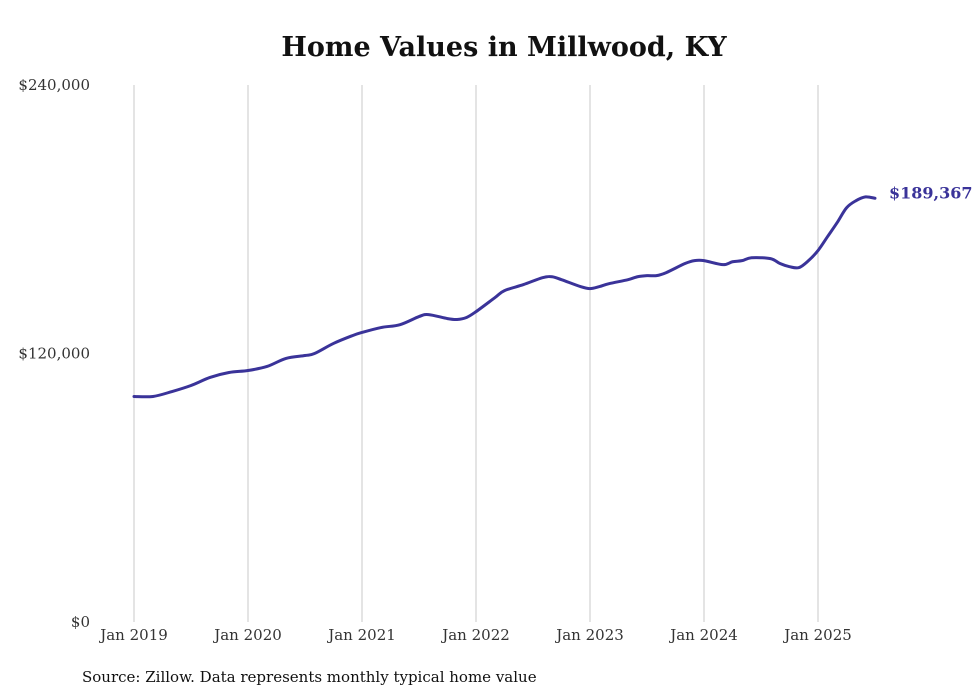 The height and width of the screenshot is (699, 980). Describe the element at coordinates (703, 635) in the screenshot. I see `x-tick-label: Jan 2024` at that location.